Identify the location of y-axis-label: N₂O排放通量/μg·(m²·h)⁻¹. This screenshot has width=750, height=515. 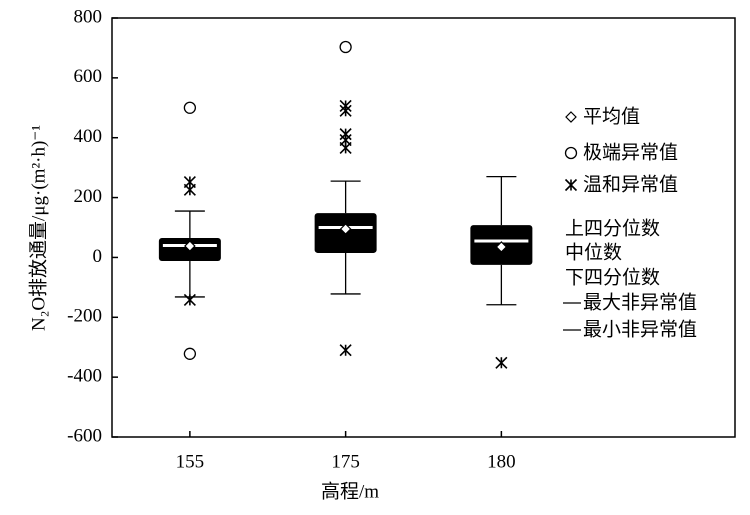
(38, 228).